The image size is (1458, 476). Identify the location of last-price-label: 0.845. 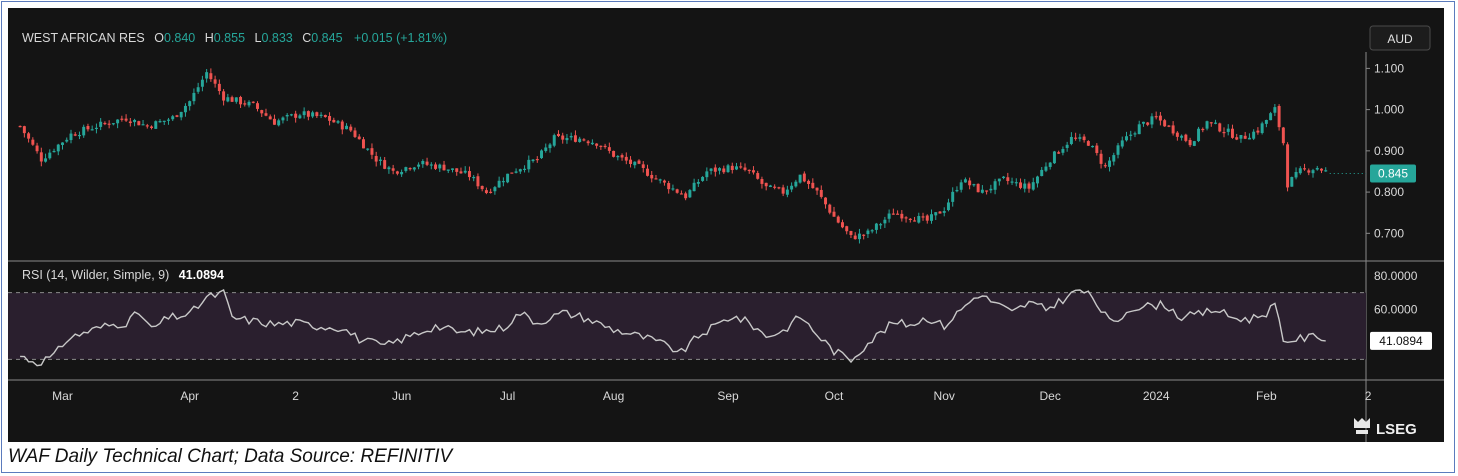
(1393, 174).